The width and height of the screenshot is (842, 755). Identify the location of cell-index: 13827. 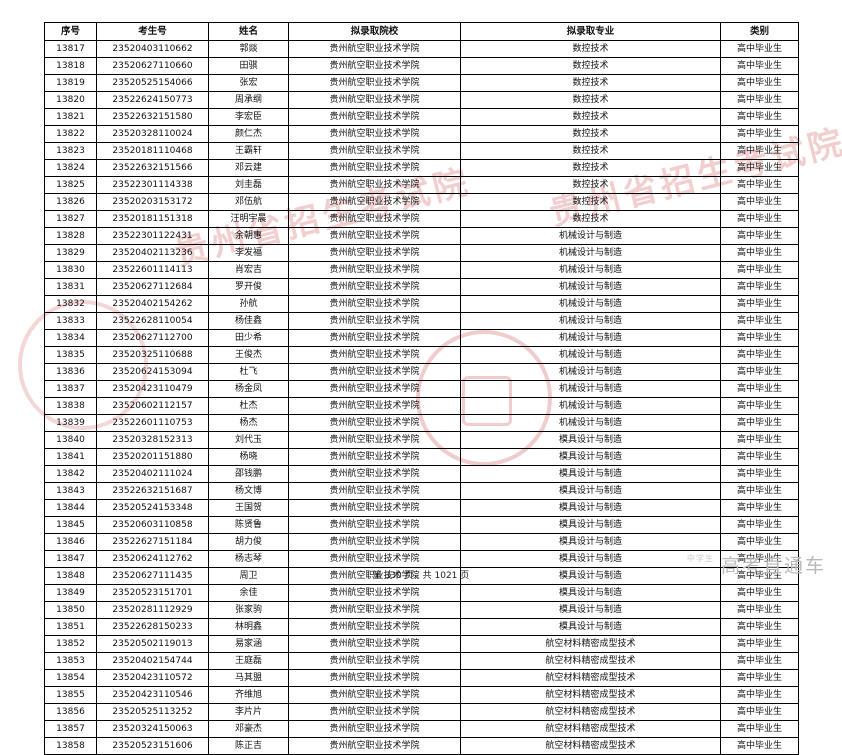
(70, 219).